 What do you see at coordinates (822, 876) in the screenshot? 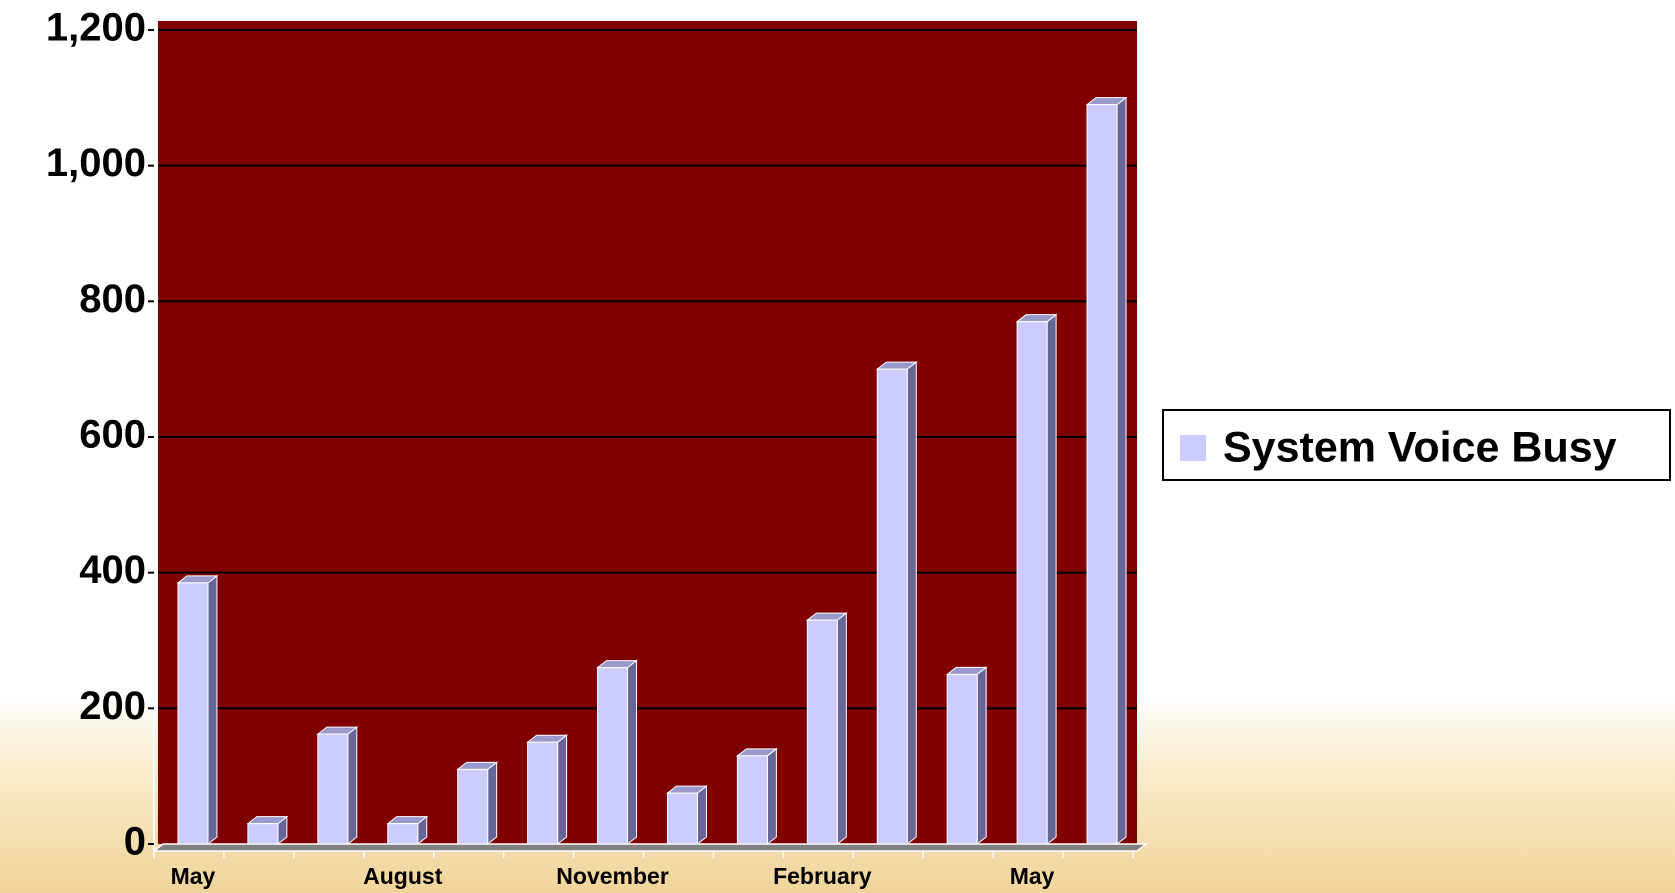
I see `x-tick-label: February` at bounding box center [822, 876].